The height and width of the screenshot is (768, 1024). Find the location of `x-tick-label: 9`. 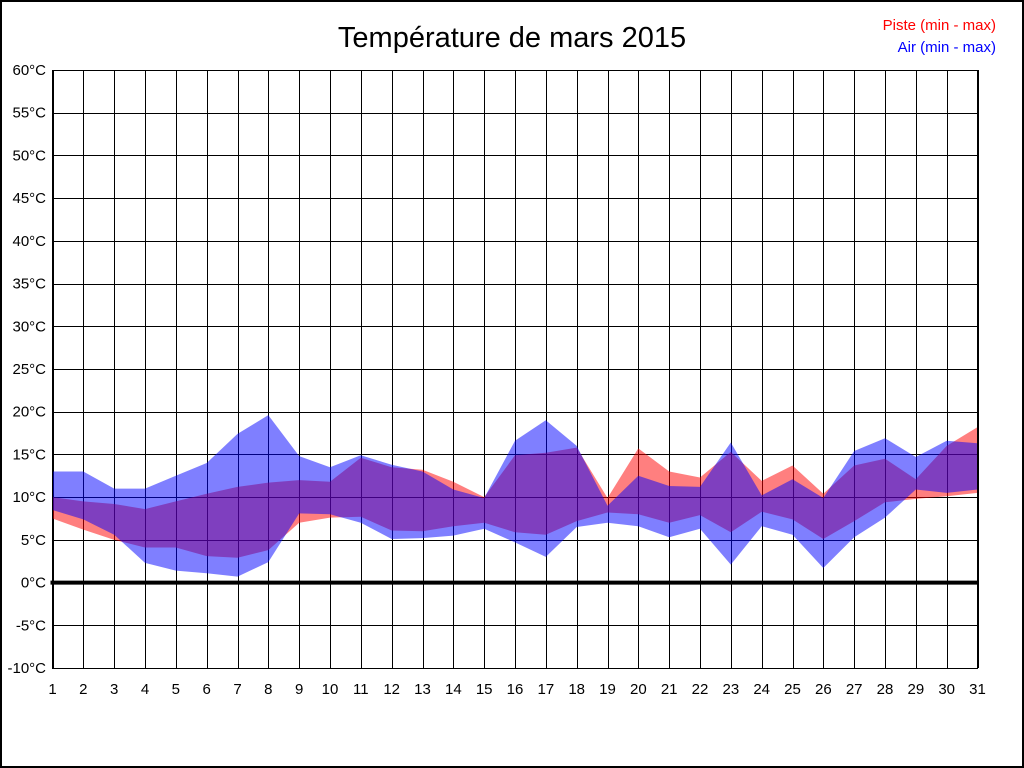

x-tick-label: 9 is located at coordinates (299, 689).